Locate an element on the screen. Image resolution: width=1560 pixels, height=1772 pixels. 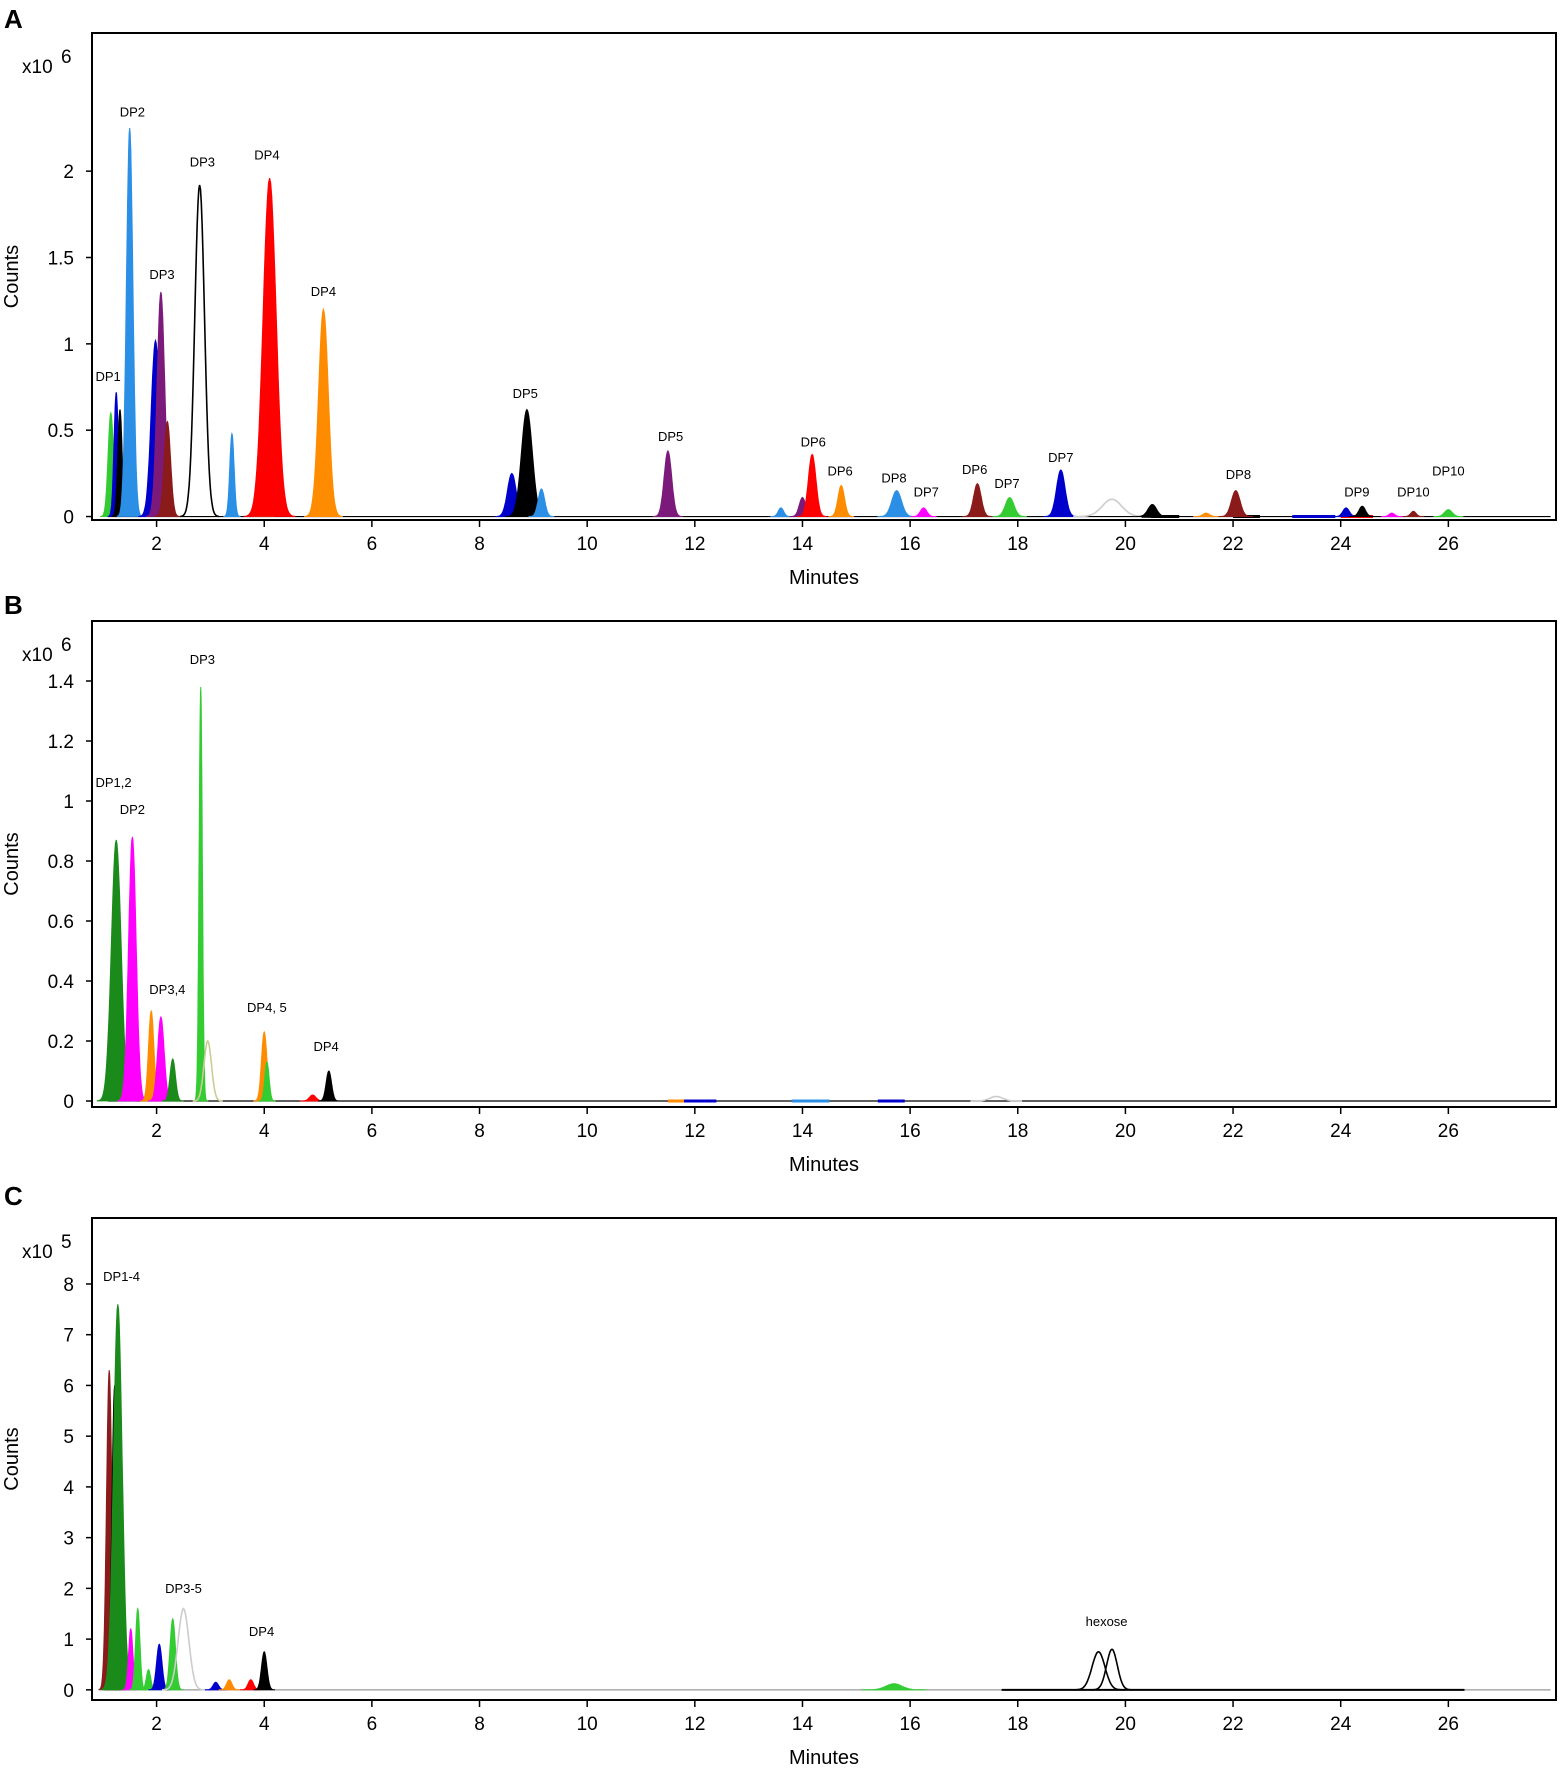
peak-annotation: DP3,4 is located at coordinates (167, 989).